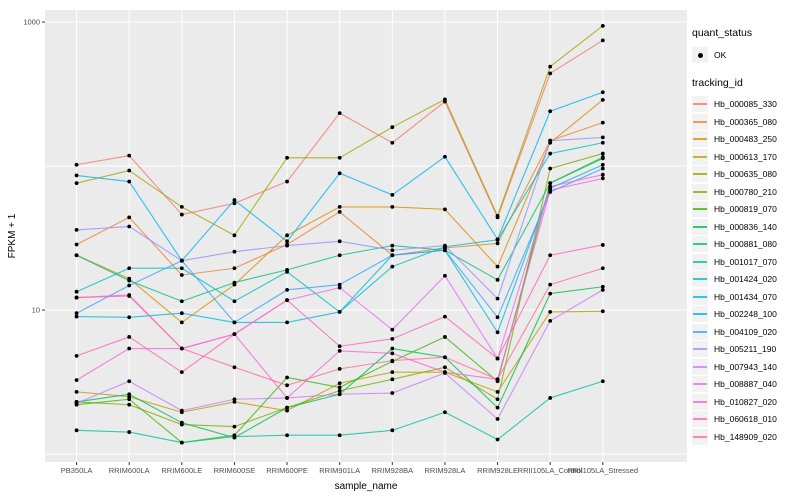  I want to click on legend-label: Hb_000819_070, so click(745, 209).